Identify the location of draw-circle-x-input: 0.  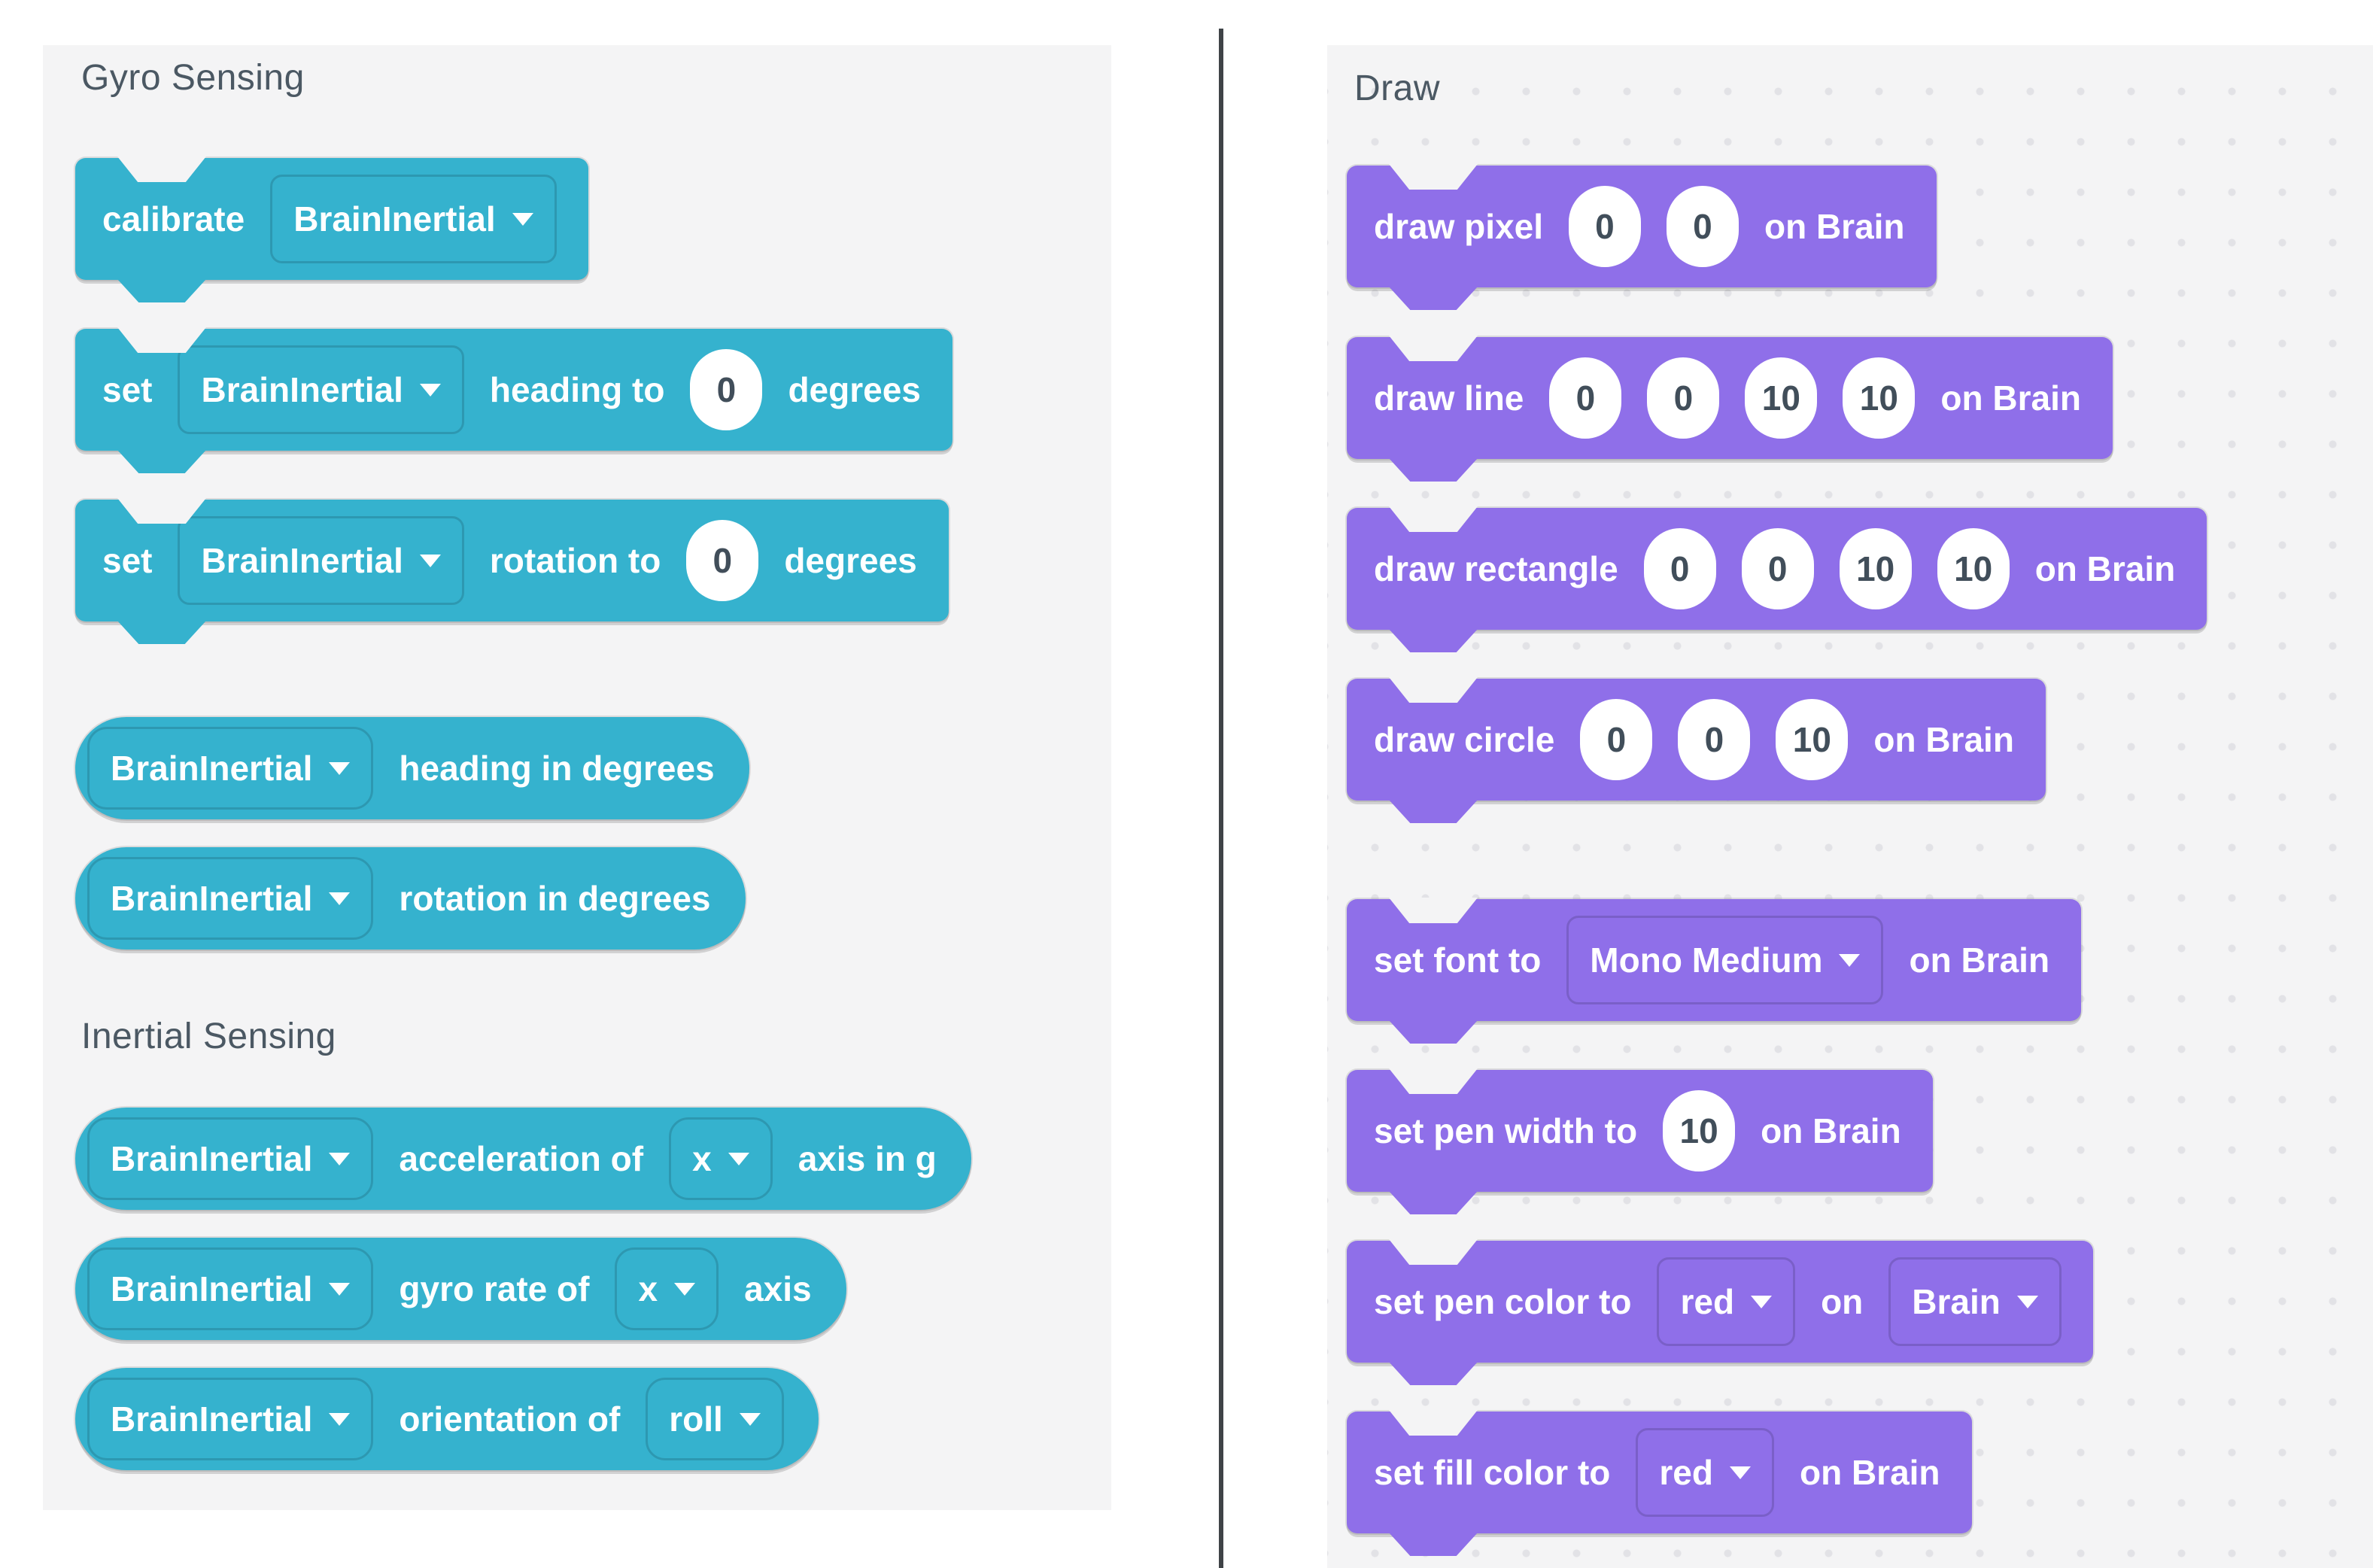
(1617, 739).